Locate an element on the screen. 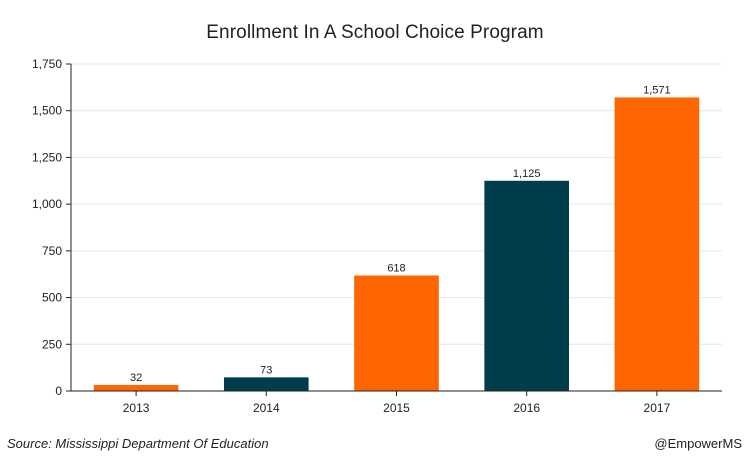 The width and height of the screenshot is (750, 459). bar-2016 is located at coordinates (527, 285).